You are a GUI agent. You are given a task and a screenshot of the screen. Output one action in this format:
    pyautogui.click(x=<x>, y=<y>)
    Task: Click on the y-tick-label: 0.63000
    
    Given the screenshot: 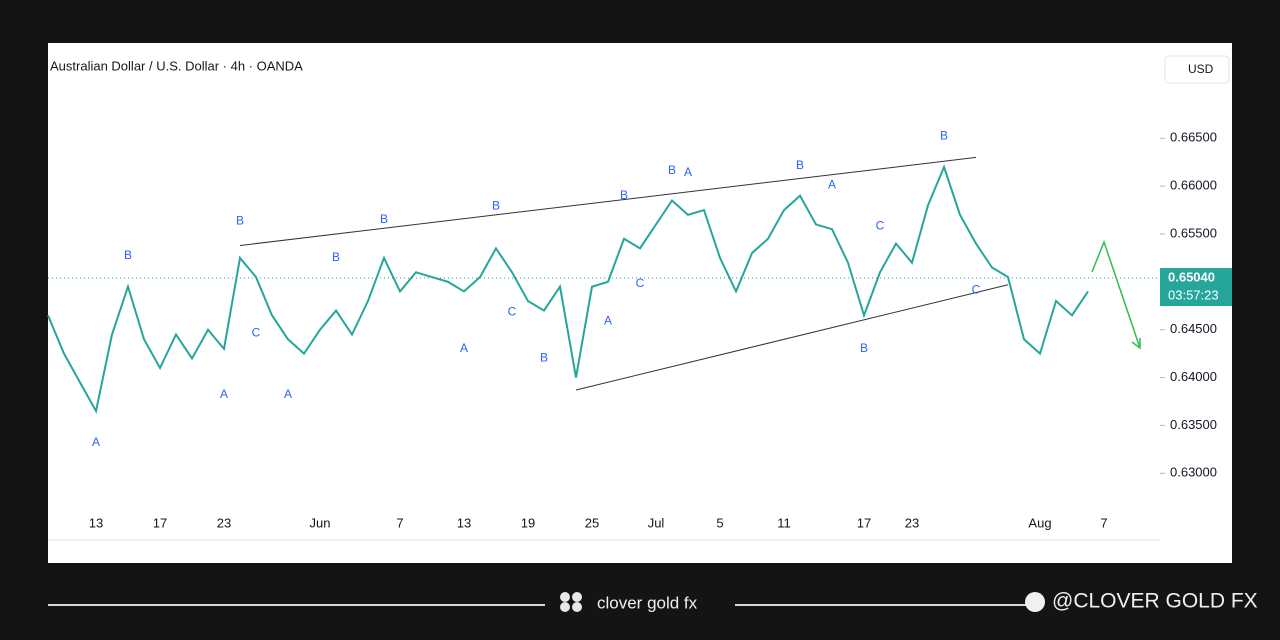 What is the action you would take?
    pyautogui.click(x=1193, y=472)
    